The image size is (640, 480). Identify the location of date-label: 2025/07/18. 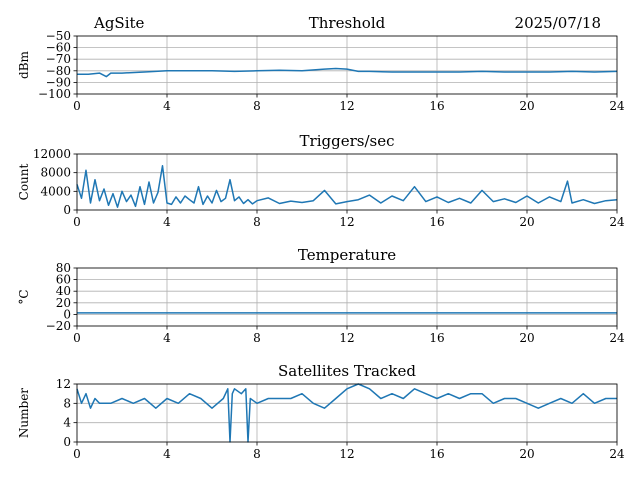
(558, 23).